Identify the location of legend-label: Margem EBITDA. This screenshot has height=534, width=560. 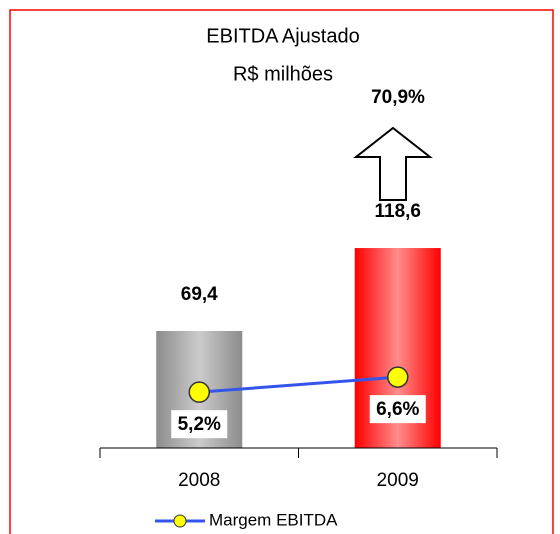
(273, 519).